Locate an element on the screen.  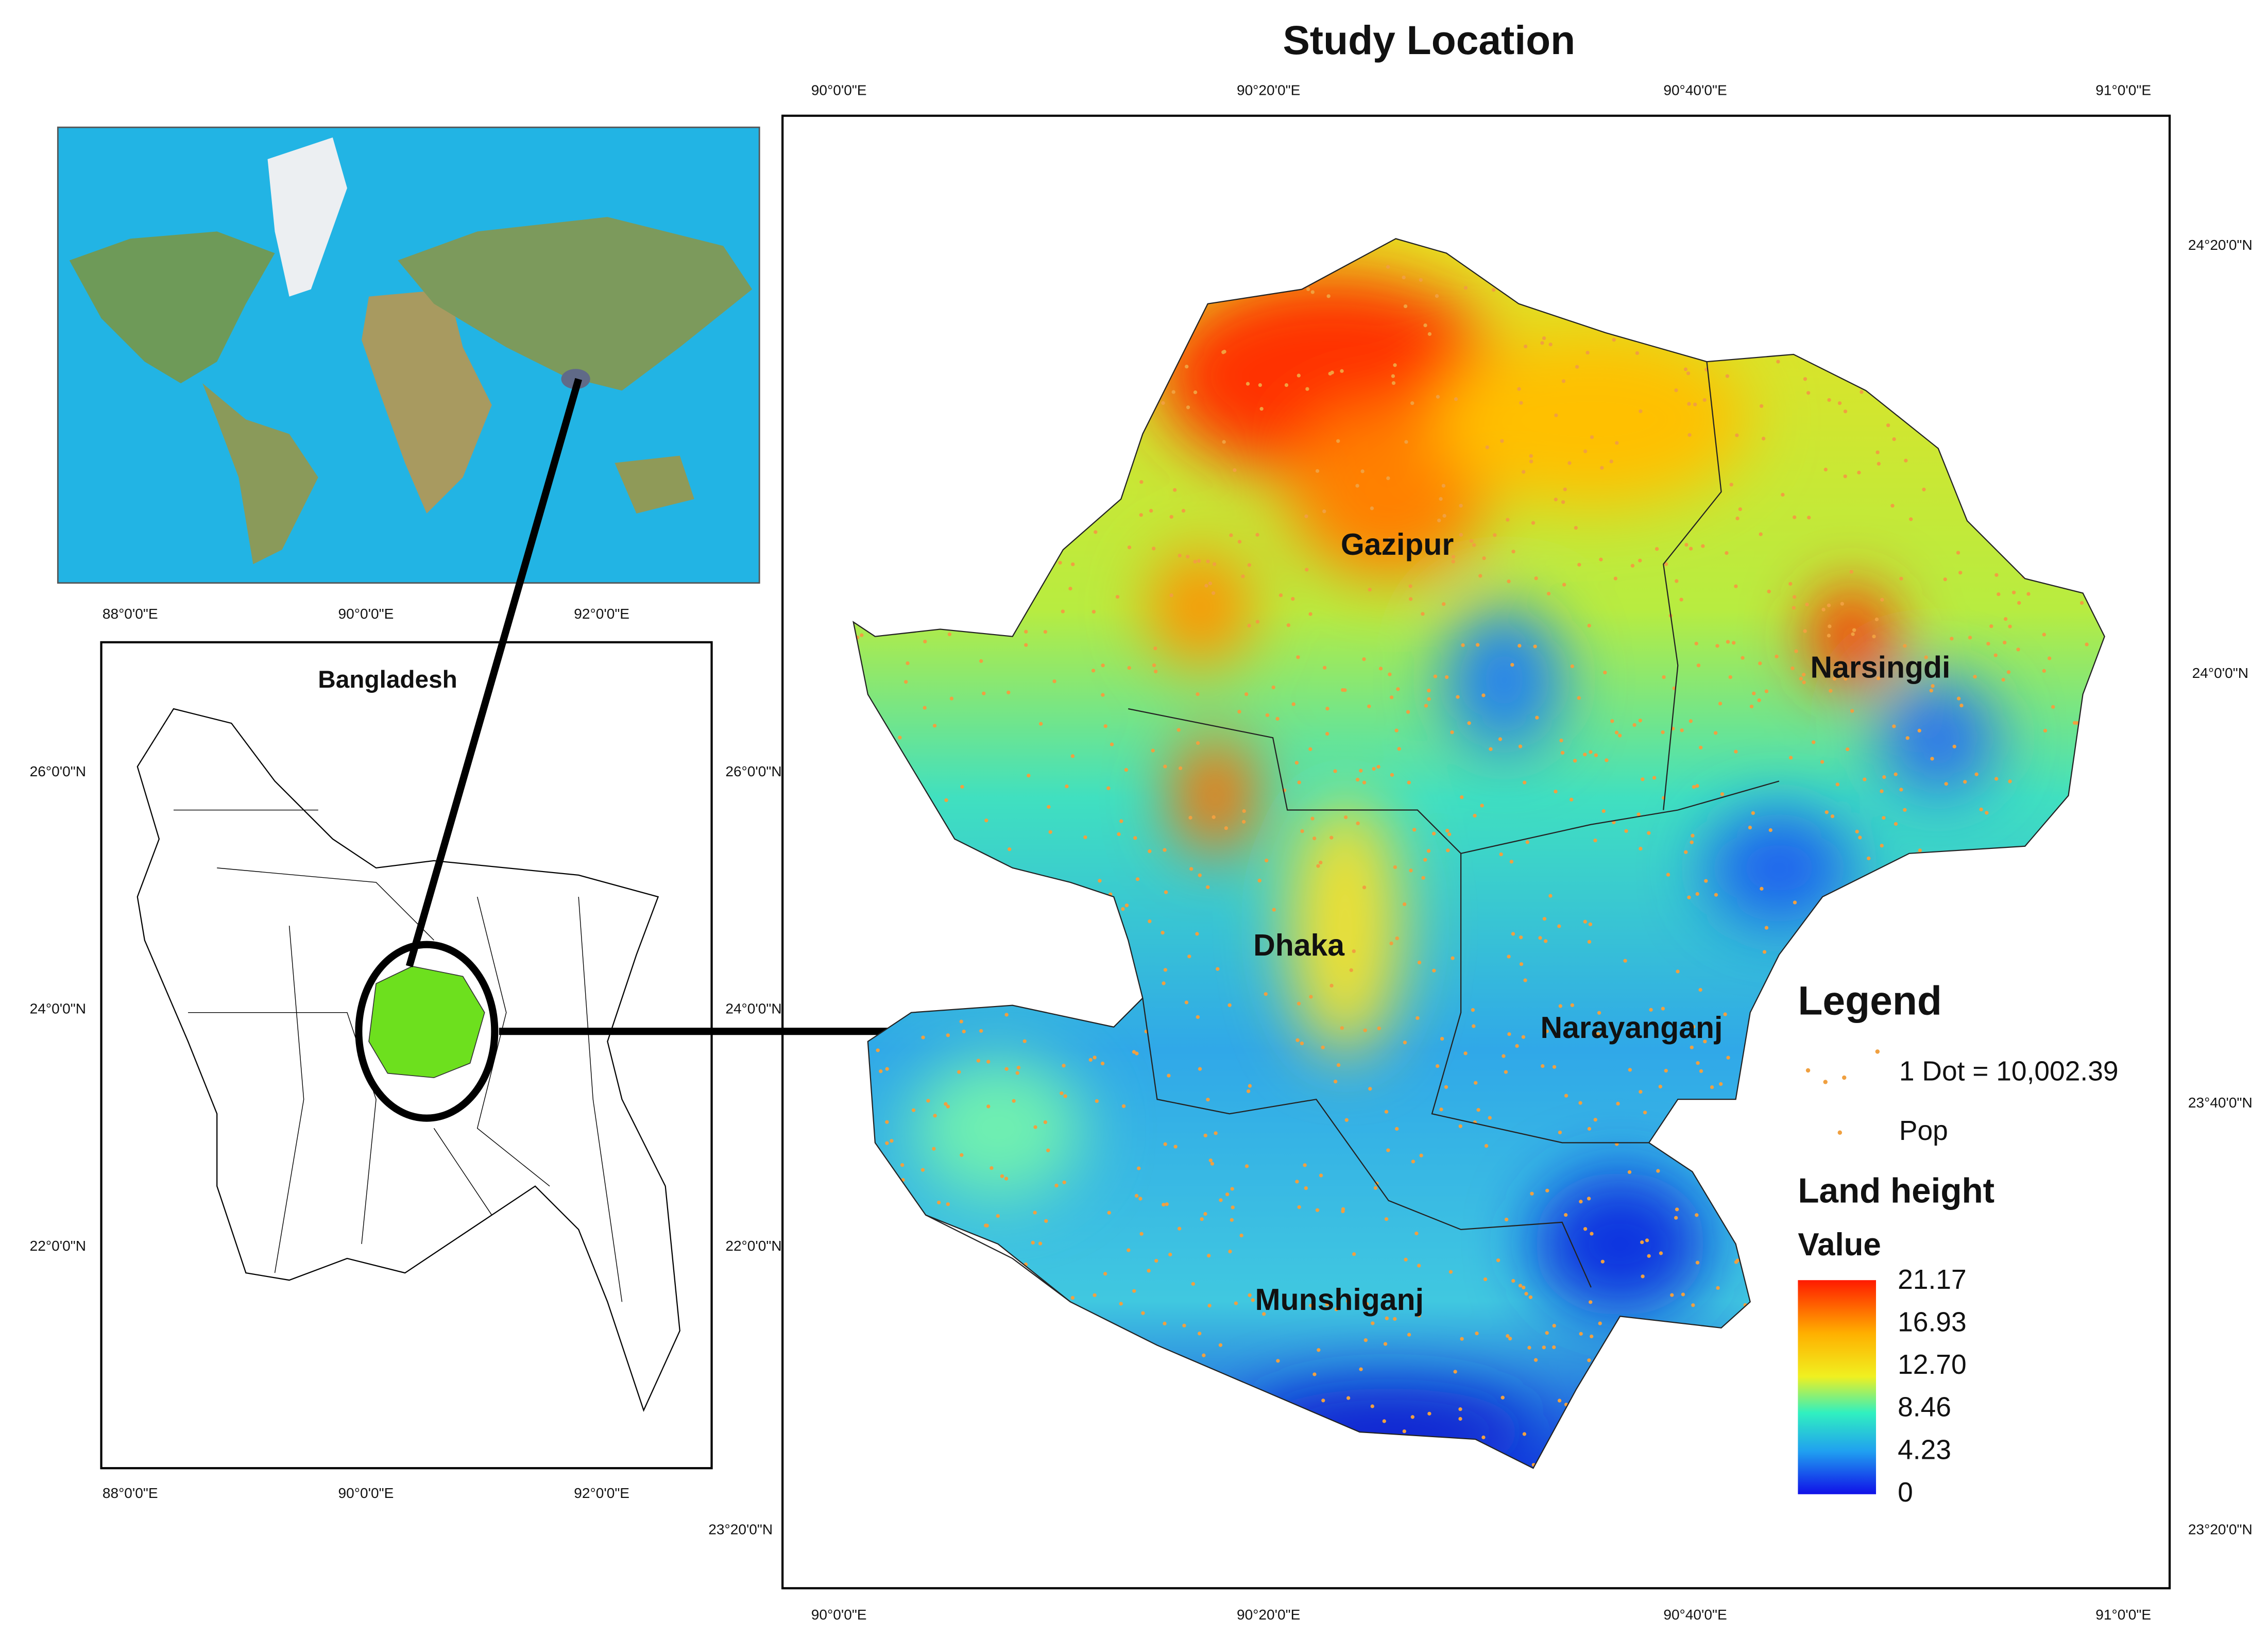
x-coord-label: 90°40'0"E is located at coordinates (1695, 90).